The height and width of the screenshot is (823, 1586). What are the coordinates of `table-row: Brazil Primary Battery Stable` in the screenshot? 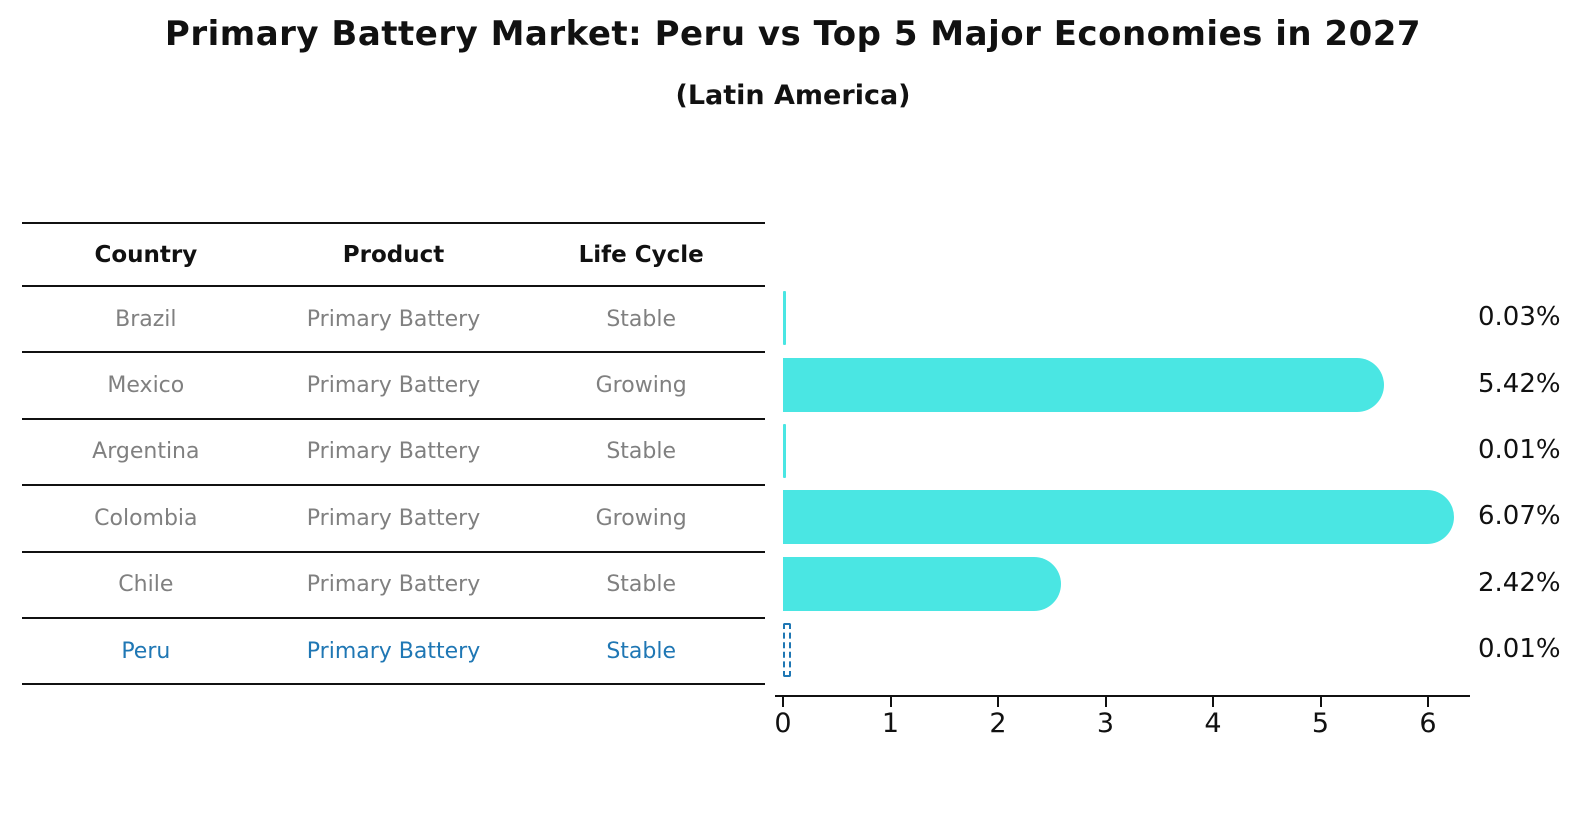 It's located at (393, 320).